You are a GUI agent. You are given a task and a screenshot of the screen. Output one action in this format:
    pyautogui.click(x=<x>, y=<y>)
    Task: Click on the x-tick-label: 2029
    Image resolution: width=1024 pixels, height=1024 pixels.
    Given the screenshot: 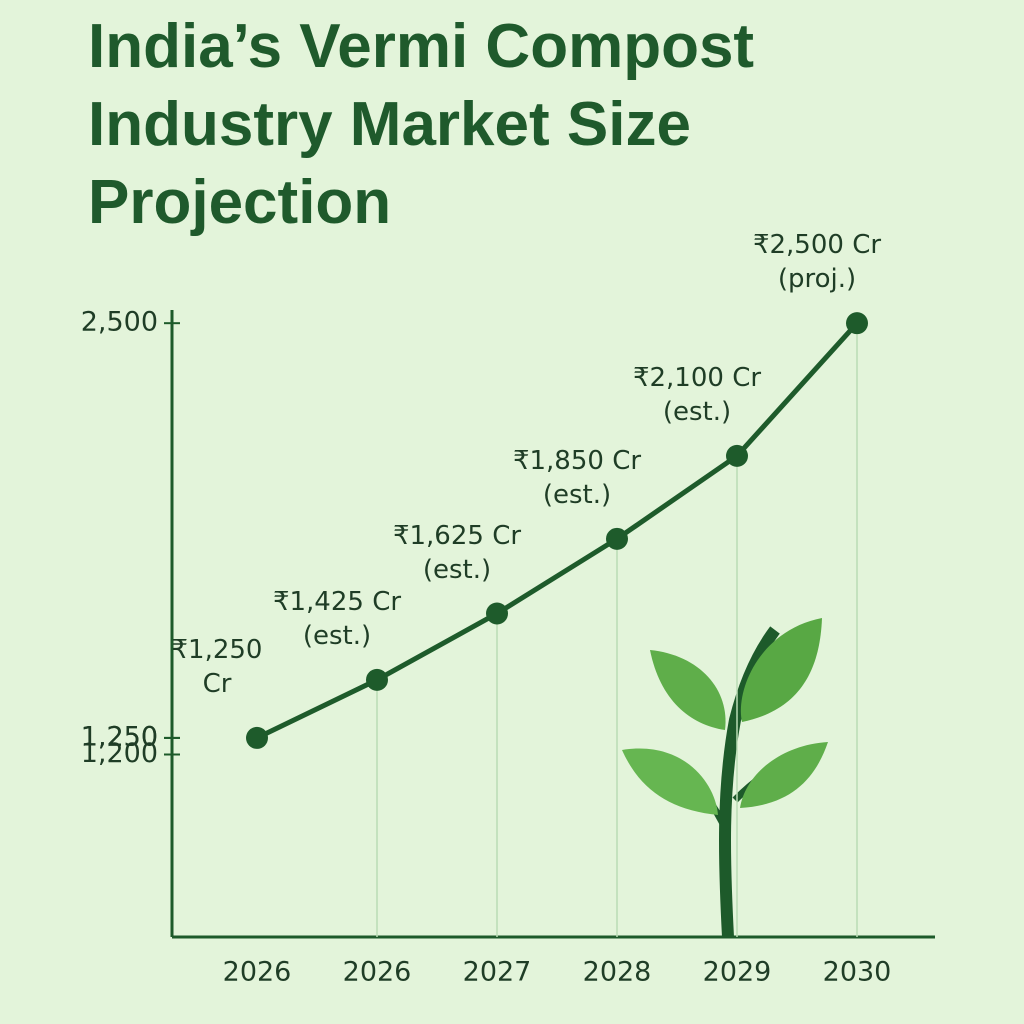 What is the action you would take?
    pyautogui.click(x=737, y=972)
    